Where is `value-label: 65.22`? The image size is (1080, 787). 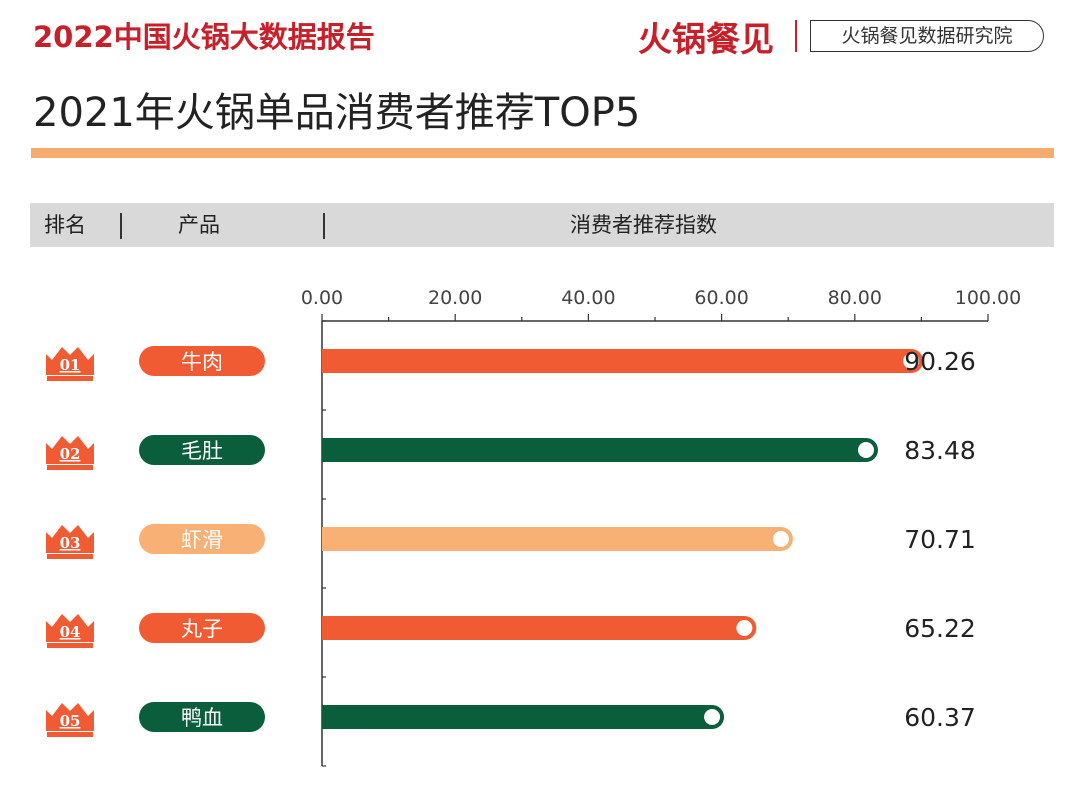 value-label: 65.22 is located at coordinates (940, 628).